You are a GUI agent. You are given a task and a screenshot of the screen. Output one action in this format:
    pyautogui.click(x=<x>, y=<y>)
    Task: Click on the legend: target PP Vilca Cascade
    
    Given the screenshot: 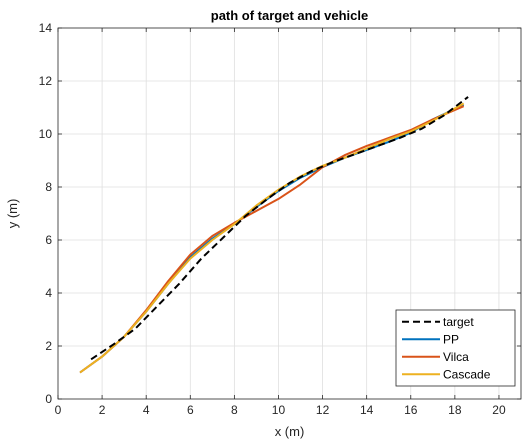 What is the action you would take?
    pyautogui.click(x=455, y=348)
    